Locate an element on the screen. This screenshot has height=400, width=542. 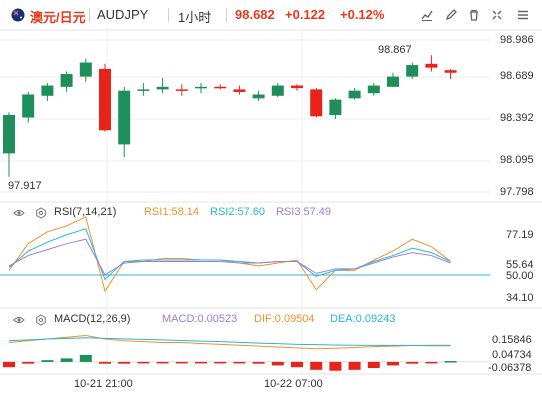
rsi-axis-label: 34.10 is located at coordinates (520, 298).